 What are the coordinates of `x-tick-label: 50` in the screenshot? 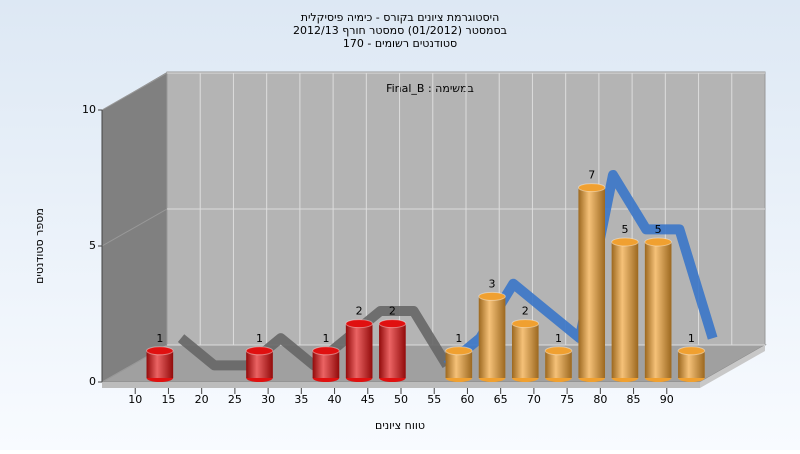 It's located at (401, 399).